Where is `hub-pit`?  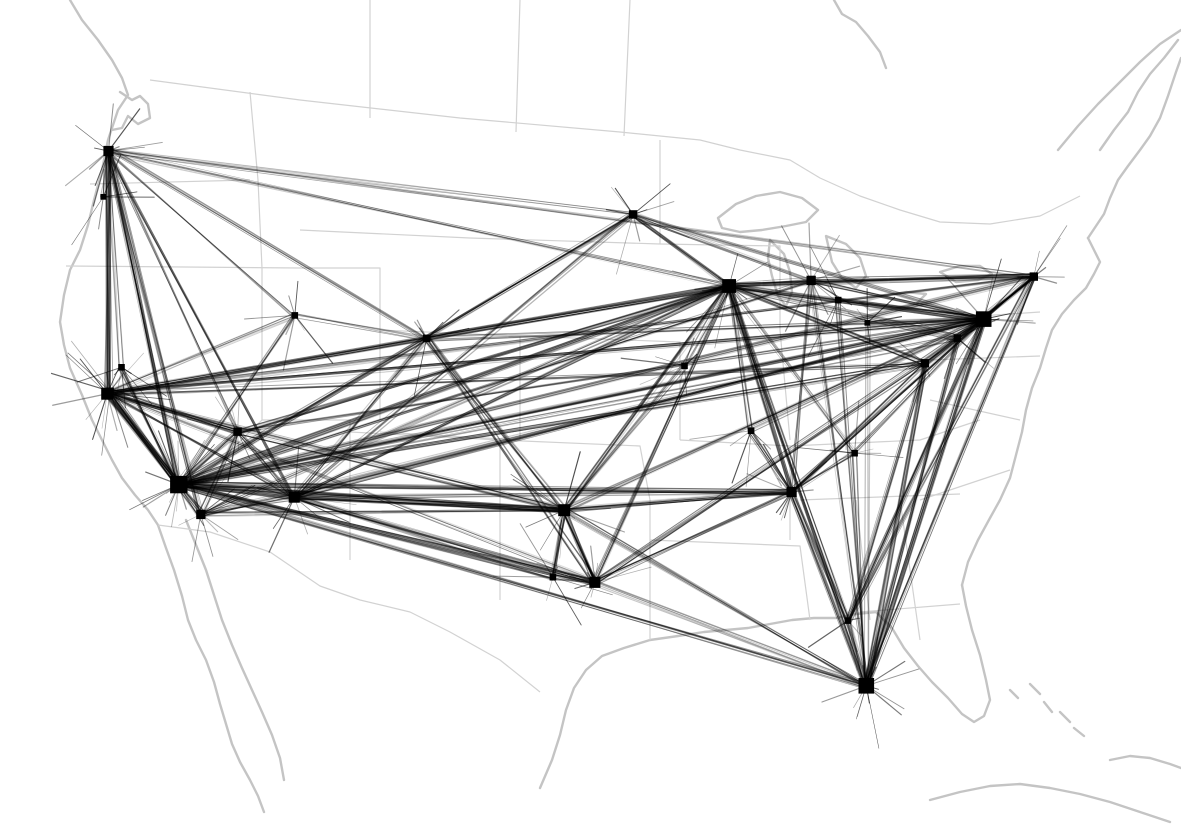 hub-pit is located at coordinates (867, 323).